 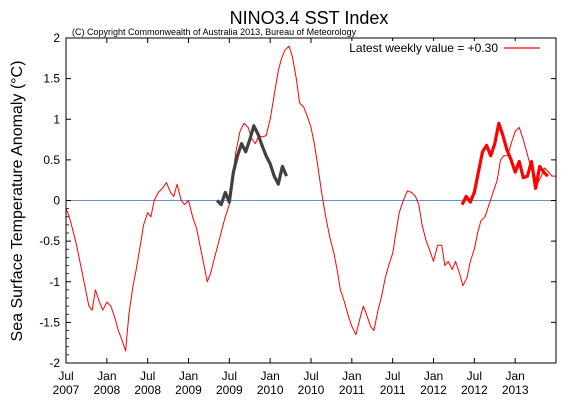 What do you see at coordinates (56, 38) in the screenshot?
I see `y-tick-label: 2` at bounding box center [56, 38].